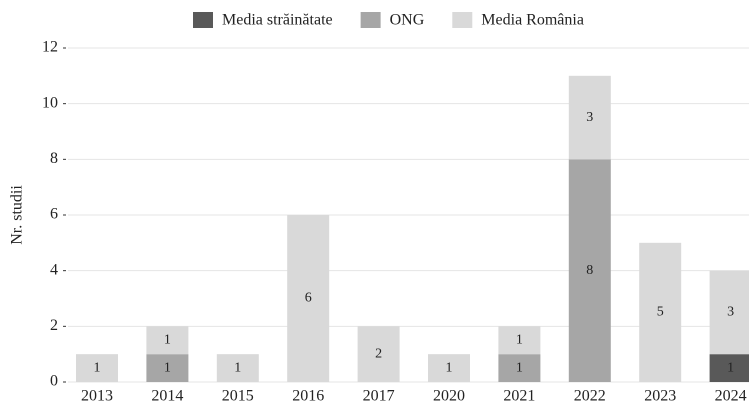 The image size is (749, 404). I want to click on value-label: 6, so click(308, 298).